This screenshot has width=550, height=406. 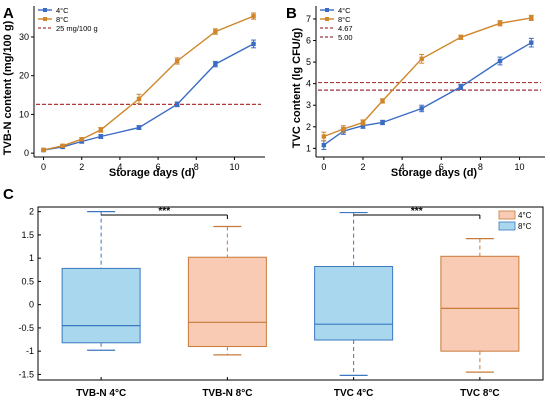 What do you see at coordinates (434, 173) in the screenshot?
I see `panel-b-xlabel: Storage days (d)` at bounding box center [434, 173].